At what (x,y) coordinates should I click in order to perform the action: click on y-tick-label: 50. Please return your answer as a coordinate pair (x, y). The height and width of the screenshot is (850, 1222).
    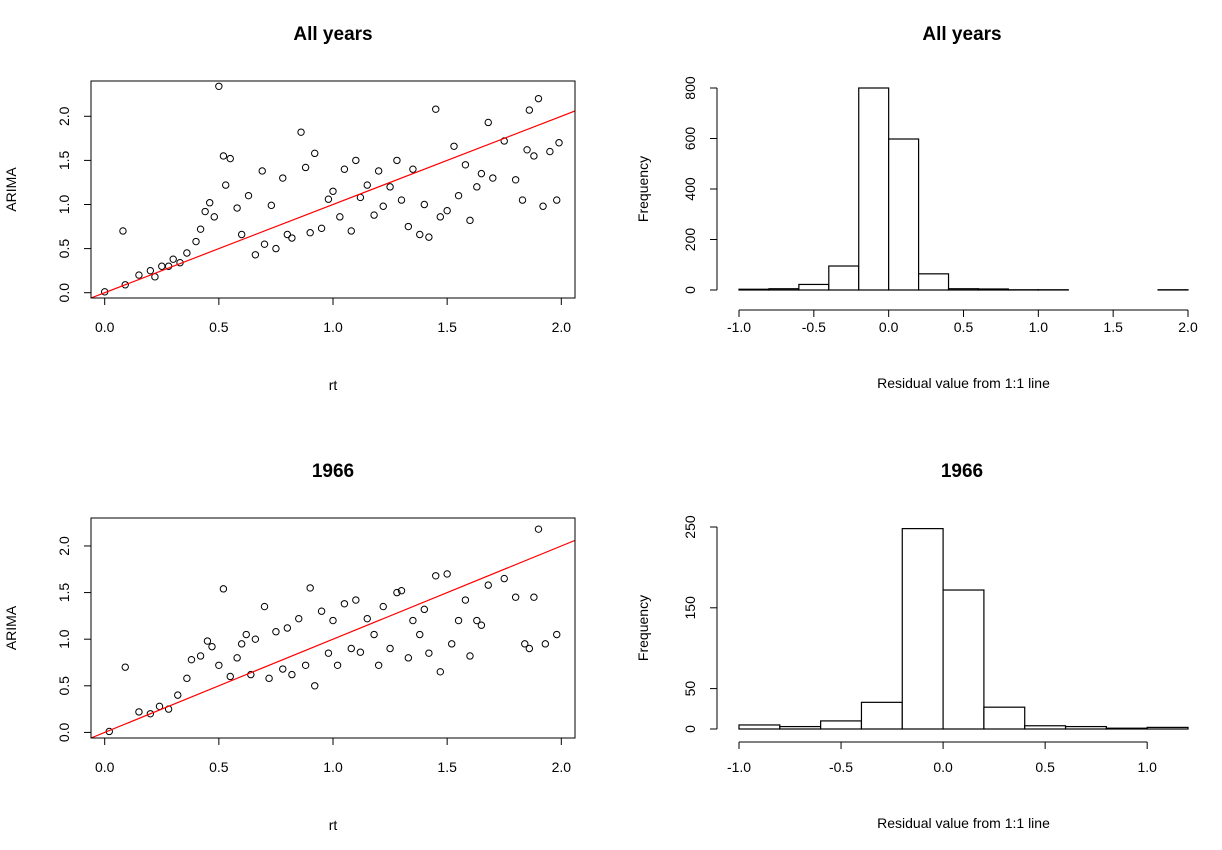
    Looking at the image, I should click on (690, 689).